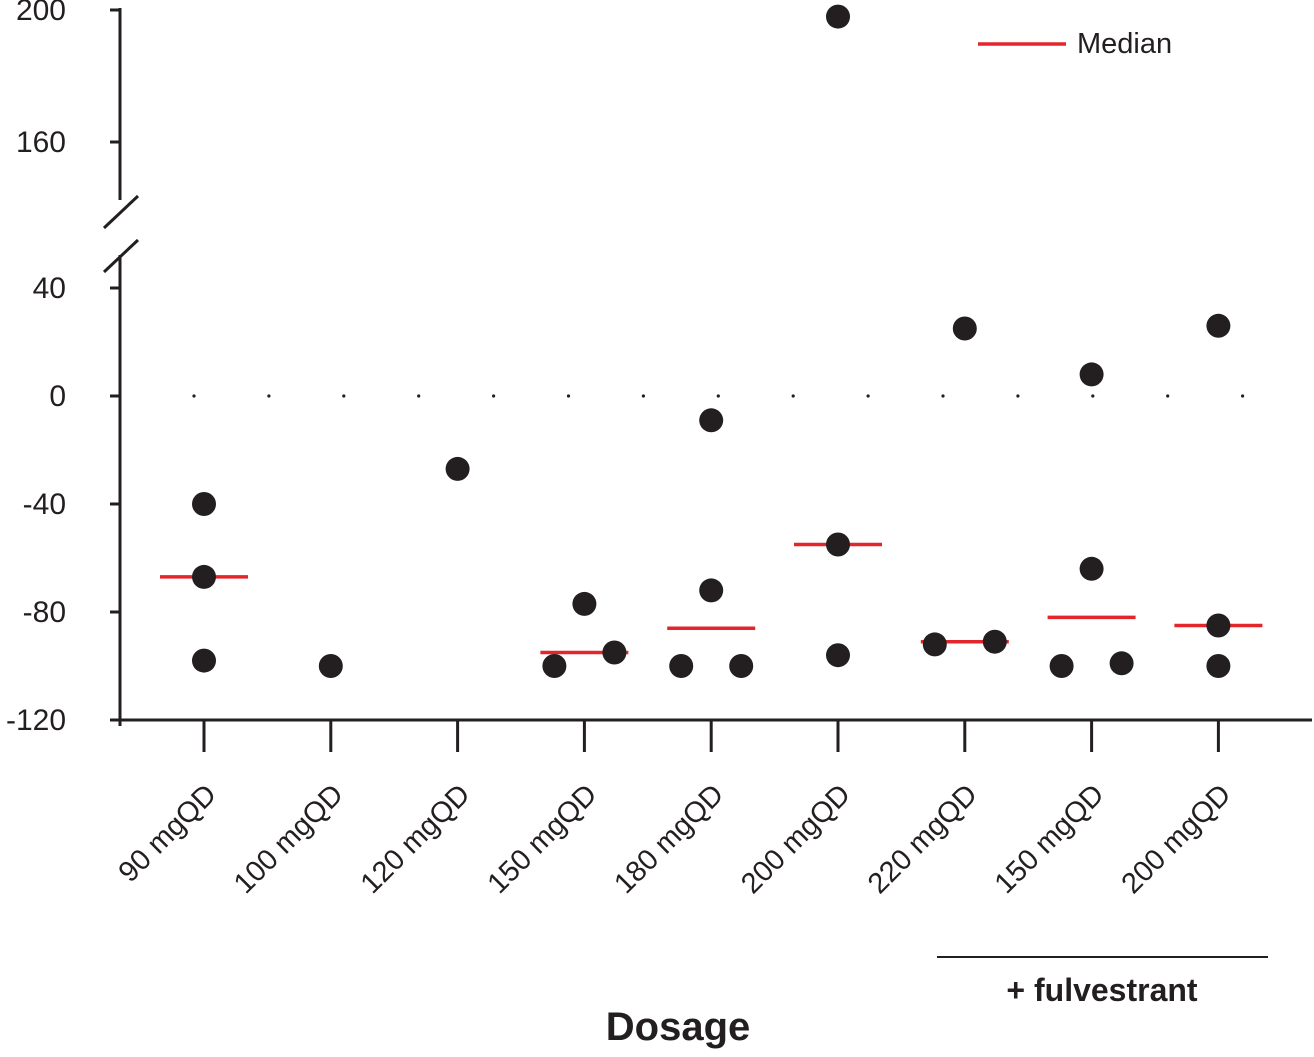  Describe the element at coordinates (289, 839) in the screenshot. I see `x-tick-label: 100 mgQD` at that location.